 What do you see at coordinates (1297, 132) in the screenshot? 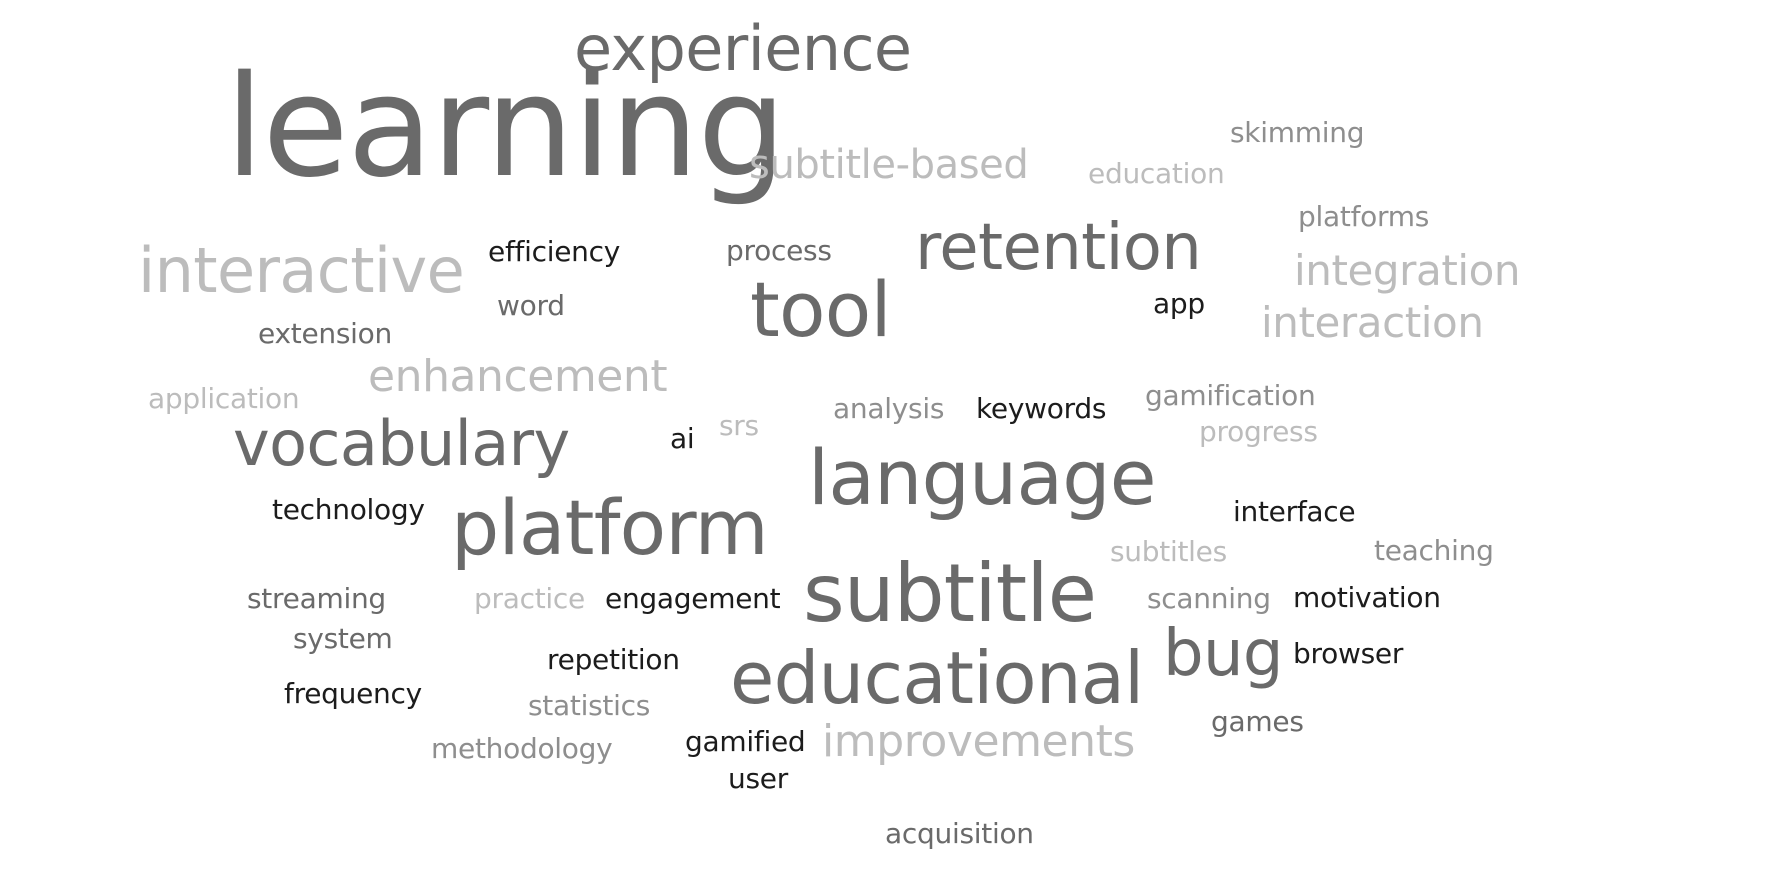
I see `word-skimming: skimming` at bounding box center [1297, 132].